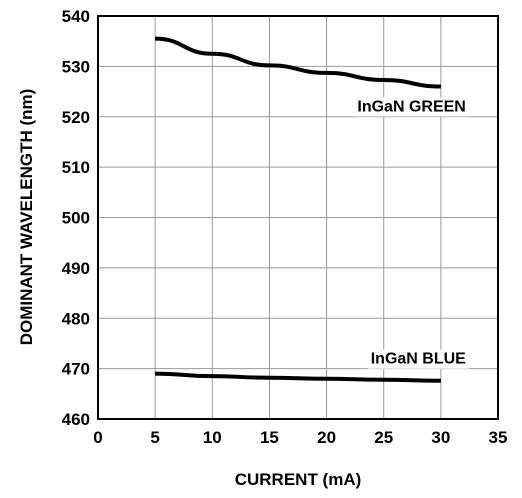  I want to click on series-labels: InGaN GREEN InGaN BLUE, so click(412, 233).